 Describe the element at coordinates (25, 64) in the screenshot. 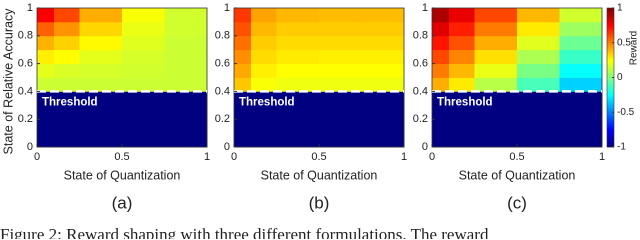

I see `y-tick-label: 0.6` at that location.